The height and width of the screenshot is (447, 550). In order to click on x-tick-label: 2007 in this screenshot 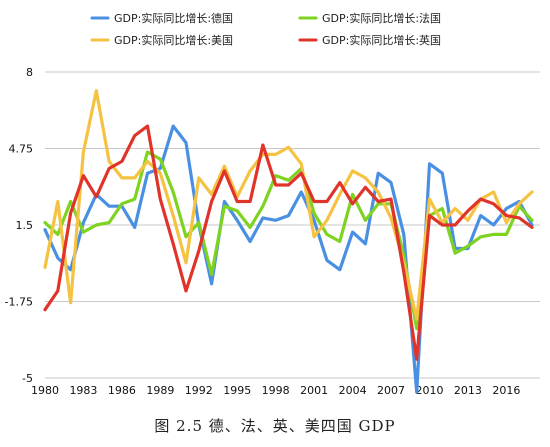, I will do `click(391, 390)`.